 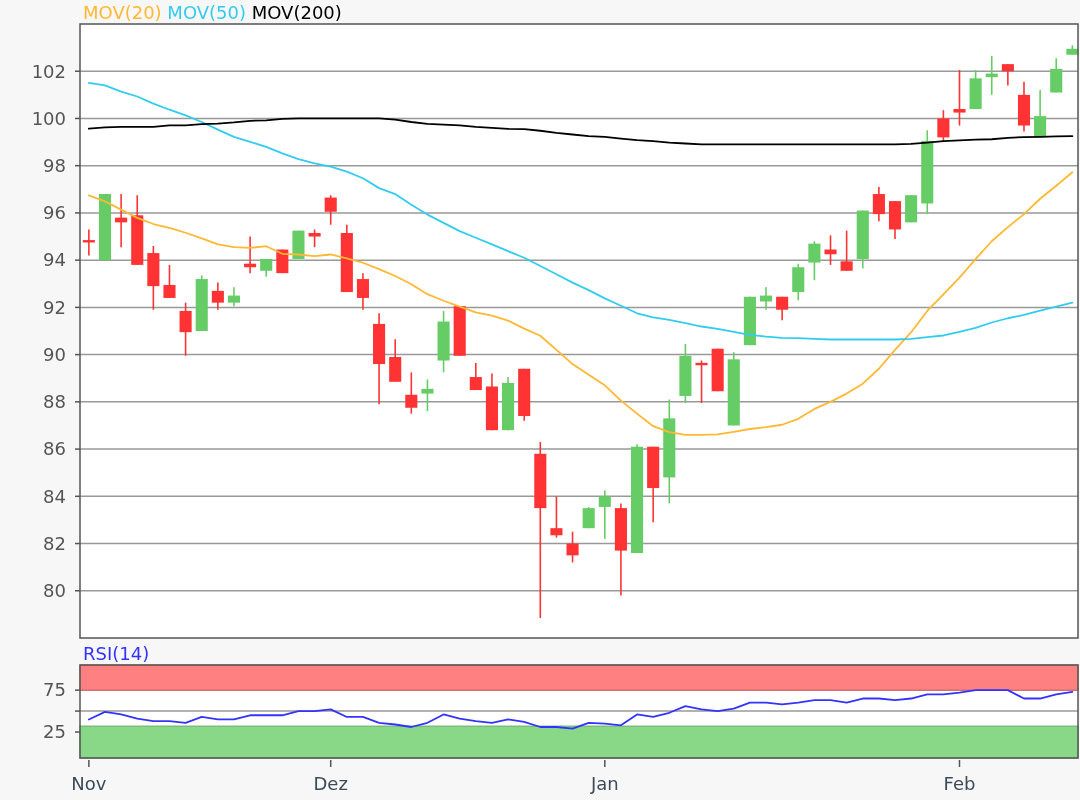 What do you see at coordinates (604, 783) in the screenshot?
I see `x-tick-label: Jan` at bounding box center [604, 783].